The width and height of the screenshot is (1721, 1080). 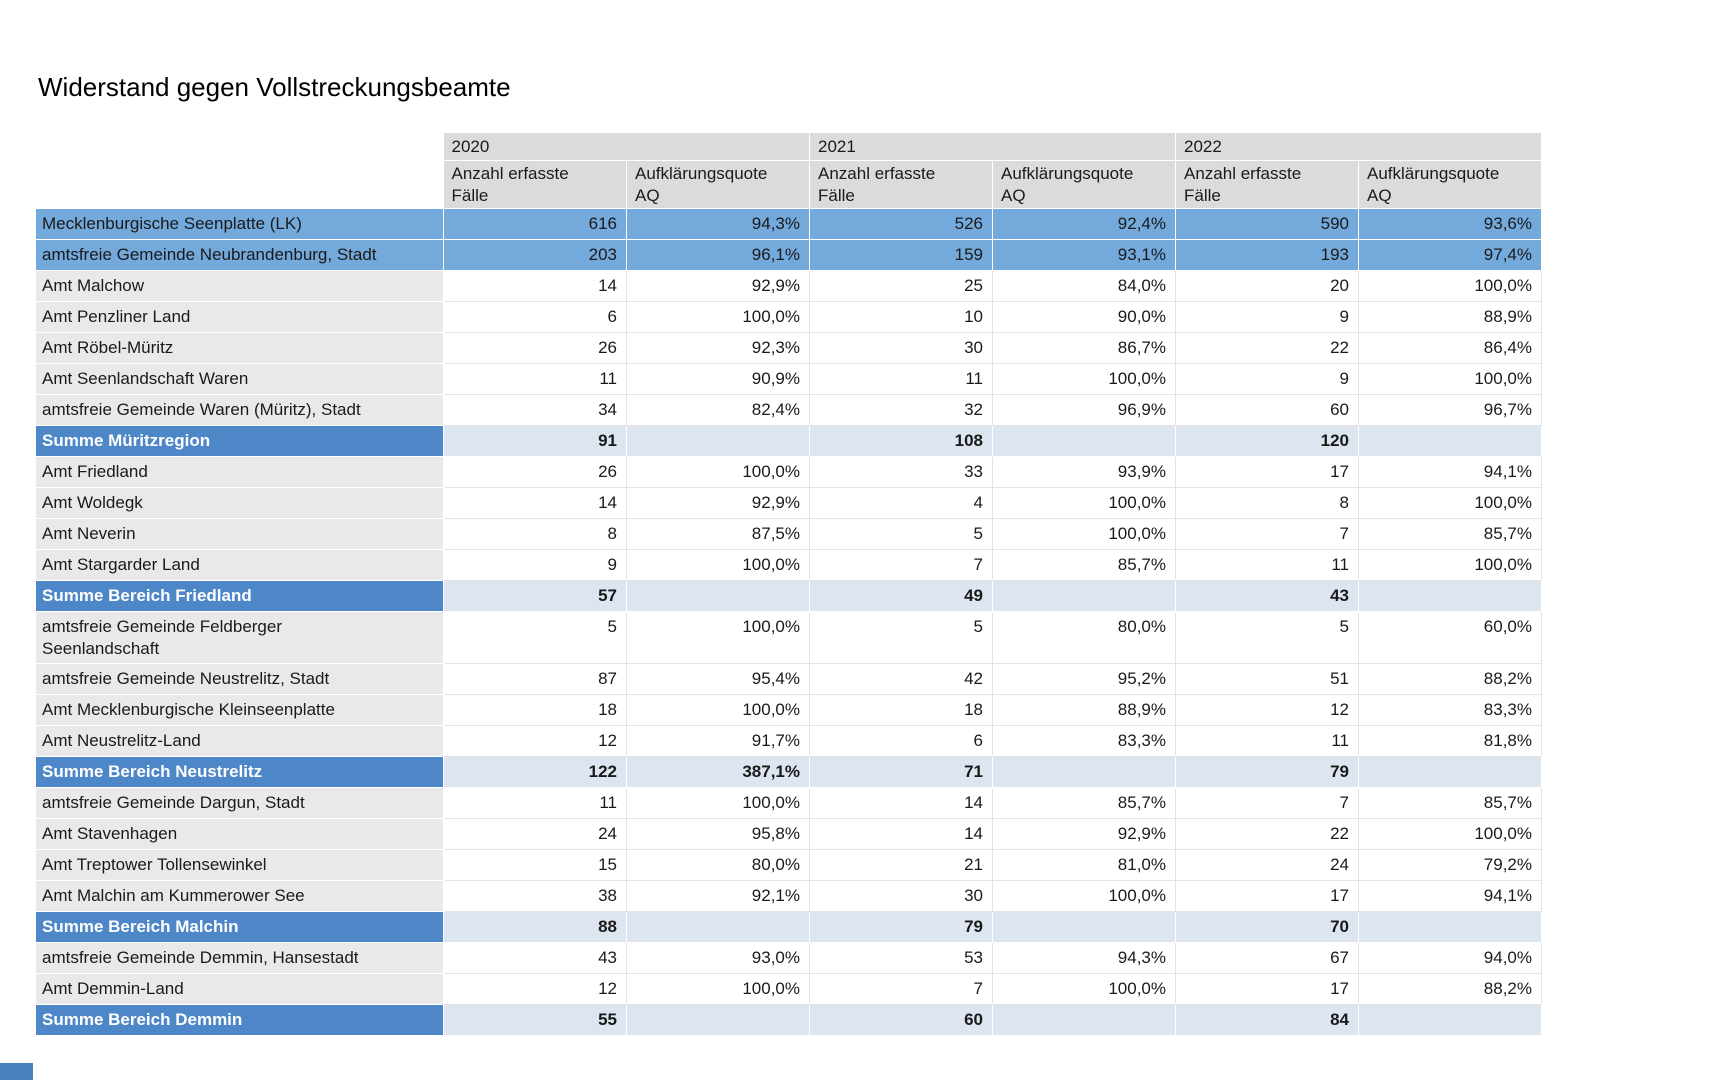 What do you see at coordinates (1267, 927) in the screenshot?
I see `cases-cell: 70` at bounding box center [1267, 927].